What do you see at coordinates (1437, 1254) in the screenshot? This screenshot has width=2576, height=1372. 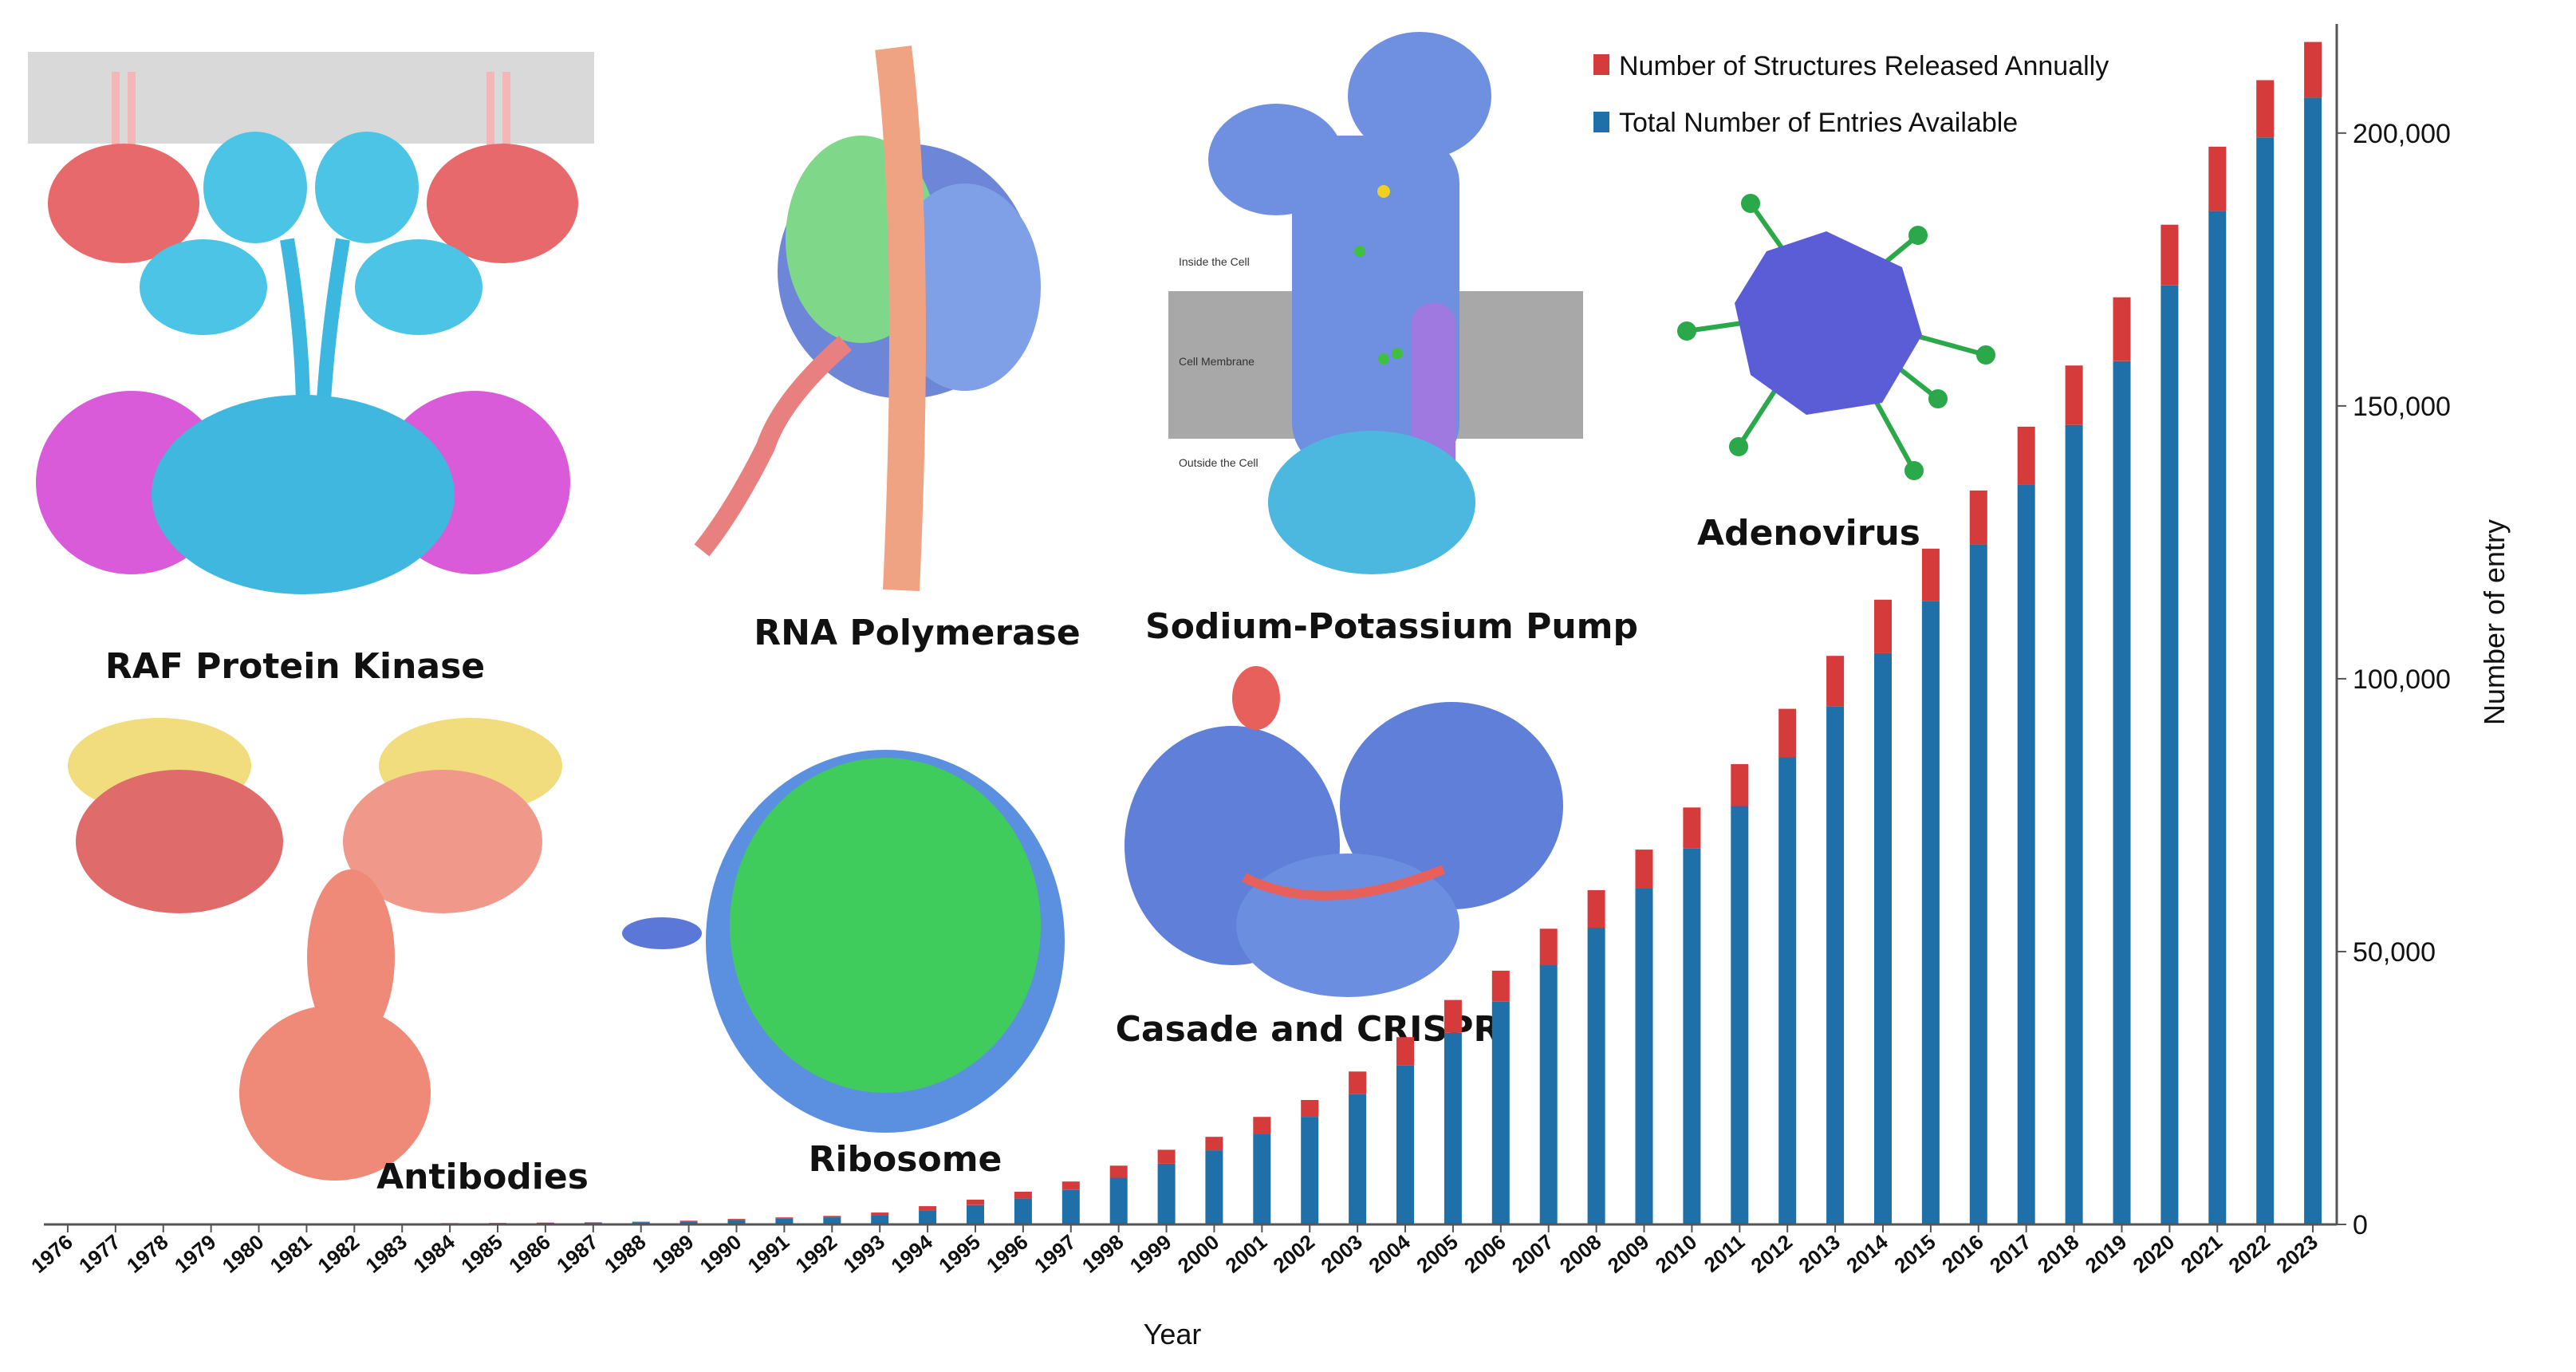 I see `x-tick-label-2005: 2005` at bounding box center [1437, 1254].